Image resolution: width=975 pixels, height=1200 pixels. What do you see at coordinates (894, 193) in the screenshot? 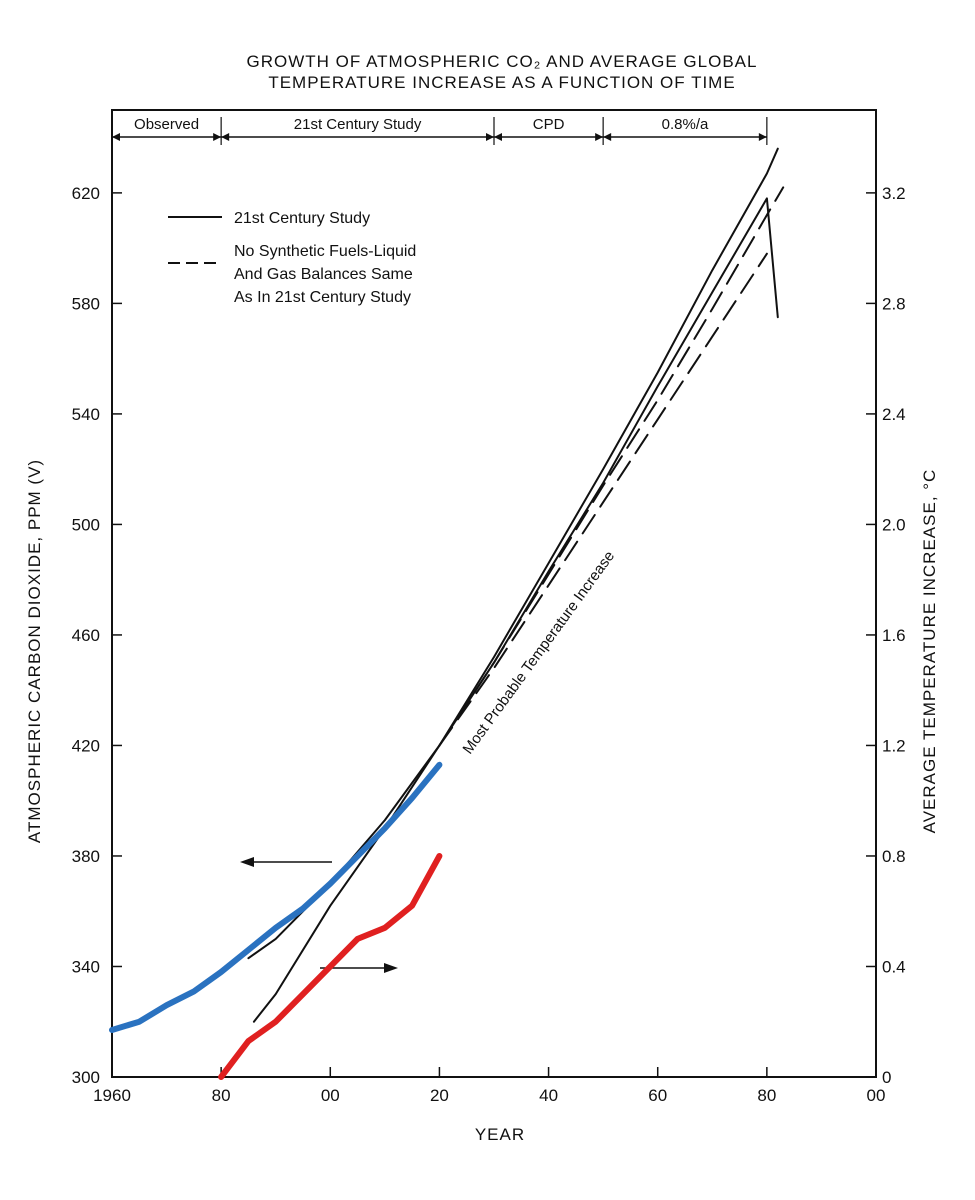
I see `y2-tick-label: 3.2` at bounding box center [894, 193].